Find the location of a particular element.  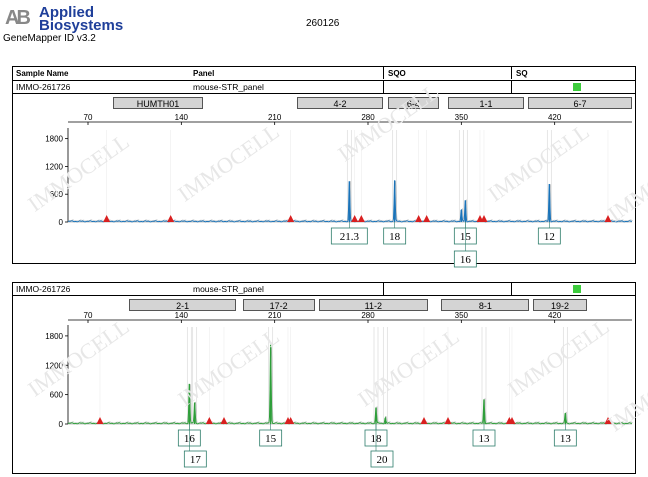

col-panel: Panel is located at coordinates (204, 73).